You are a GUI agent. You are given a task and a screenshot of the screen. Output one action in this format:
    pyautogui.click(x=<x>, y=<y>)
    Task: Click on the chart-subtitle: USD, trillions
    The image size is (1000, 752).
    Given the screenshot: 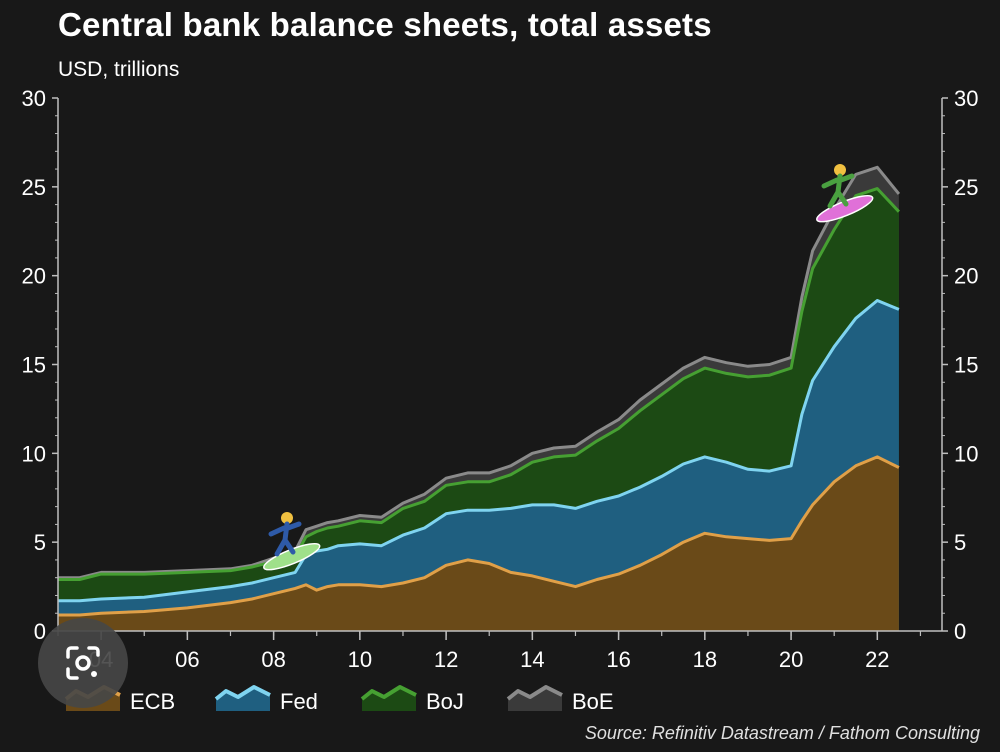 What is the action you would take?
    pyautogui.click(x=119, y=69)
    